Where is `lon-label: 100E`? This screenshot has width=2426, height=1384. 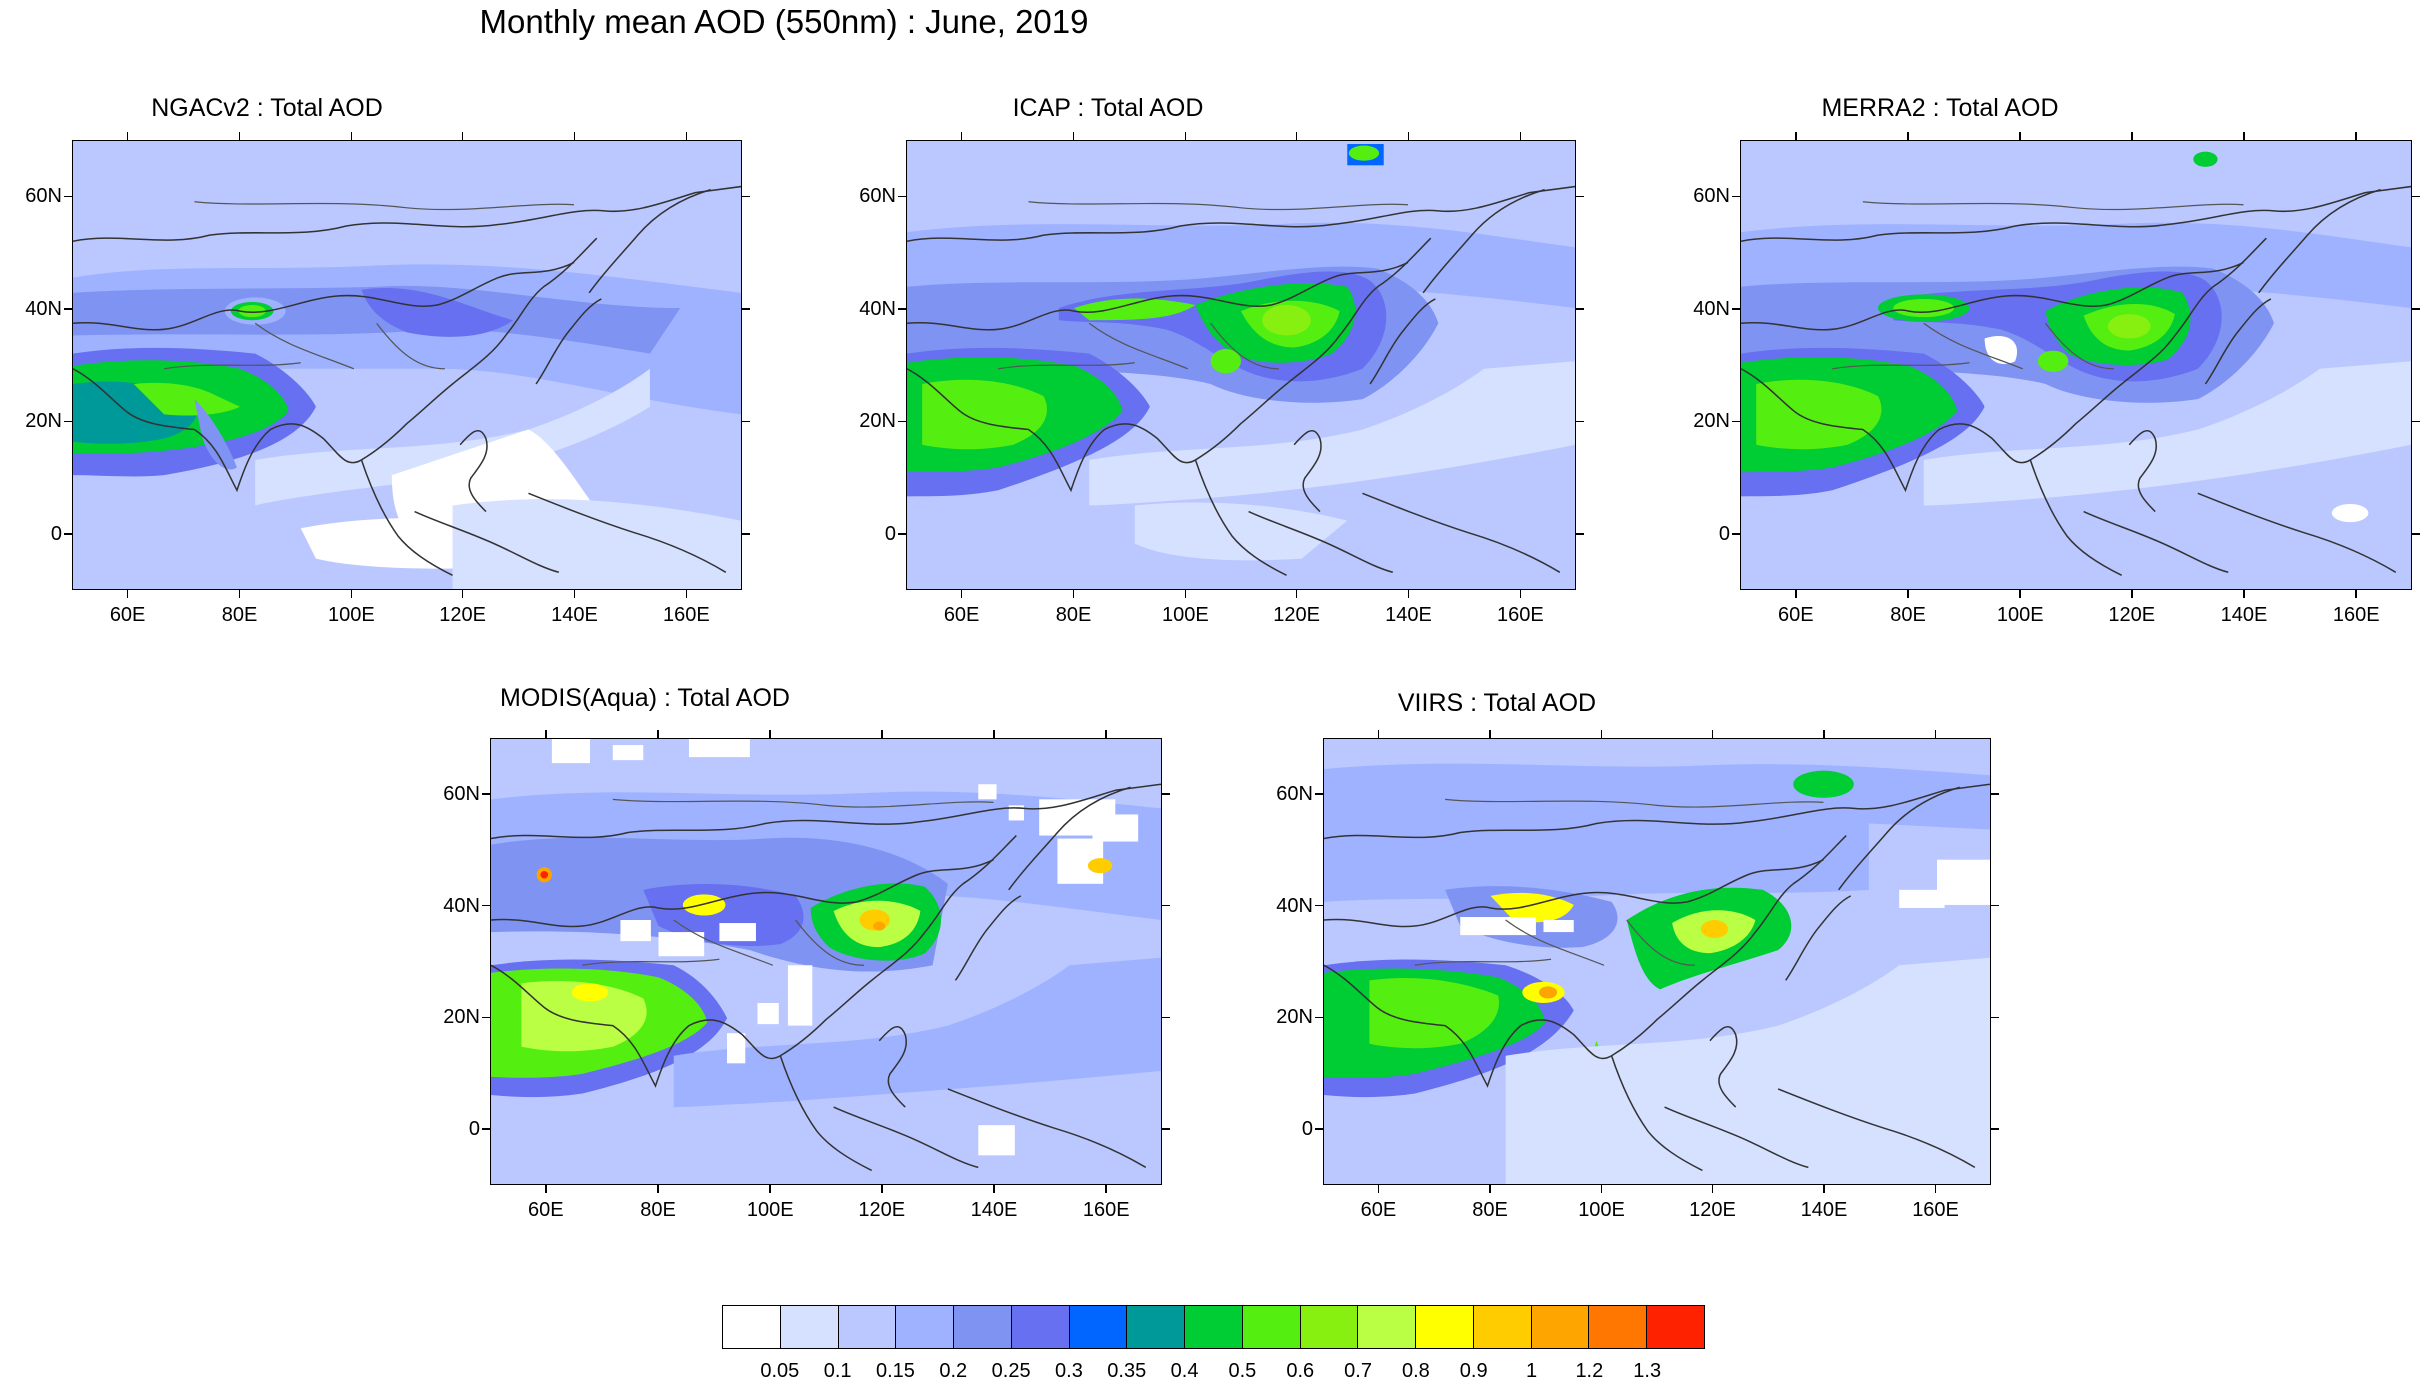 lon-label: 100E is located at coordinates (1601, 1210).